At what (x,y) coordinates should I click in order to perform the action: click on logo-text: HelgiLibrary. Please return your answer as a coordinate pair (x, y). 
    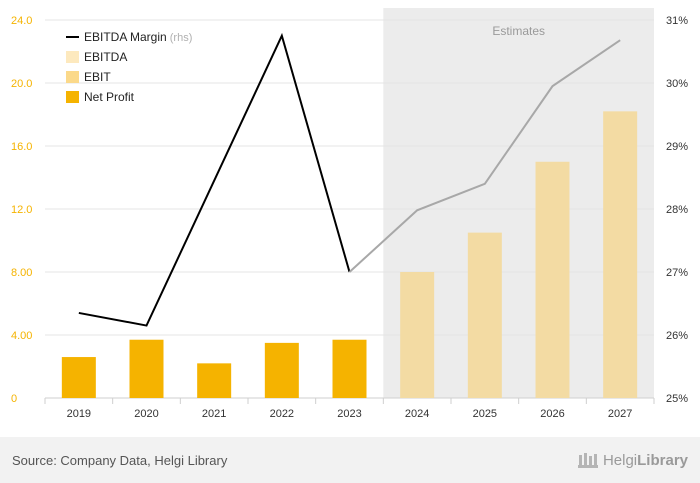
    Looking at the image, I should click on (645, 460).